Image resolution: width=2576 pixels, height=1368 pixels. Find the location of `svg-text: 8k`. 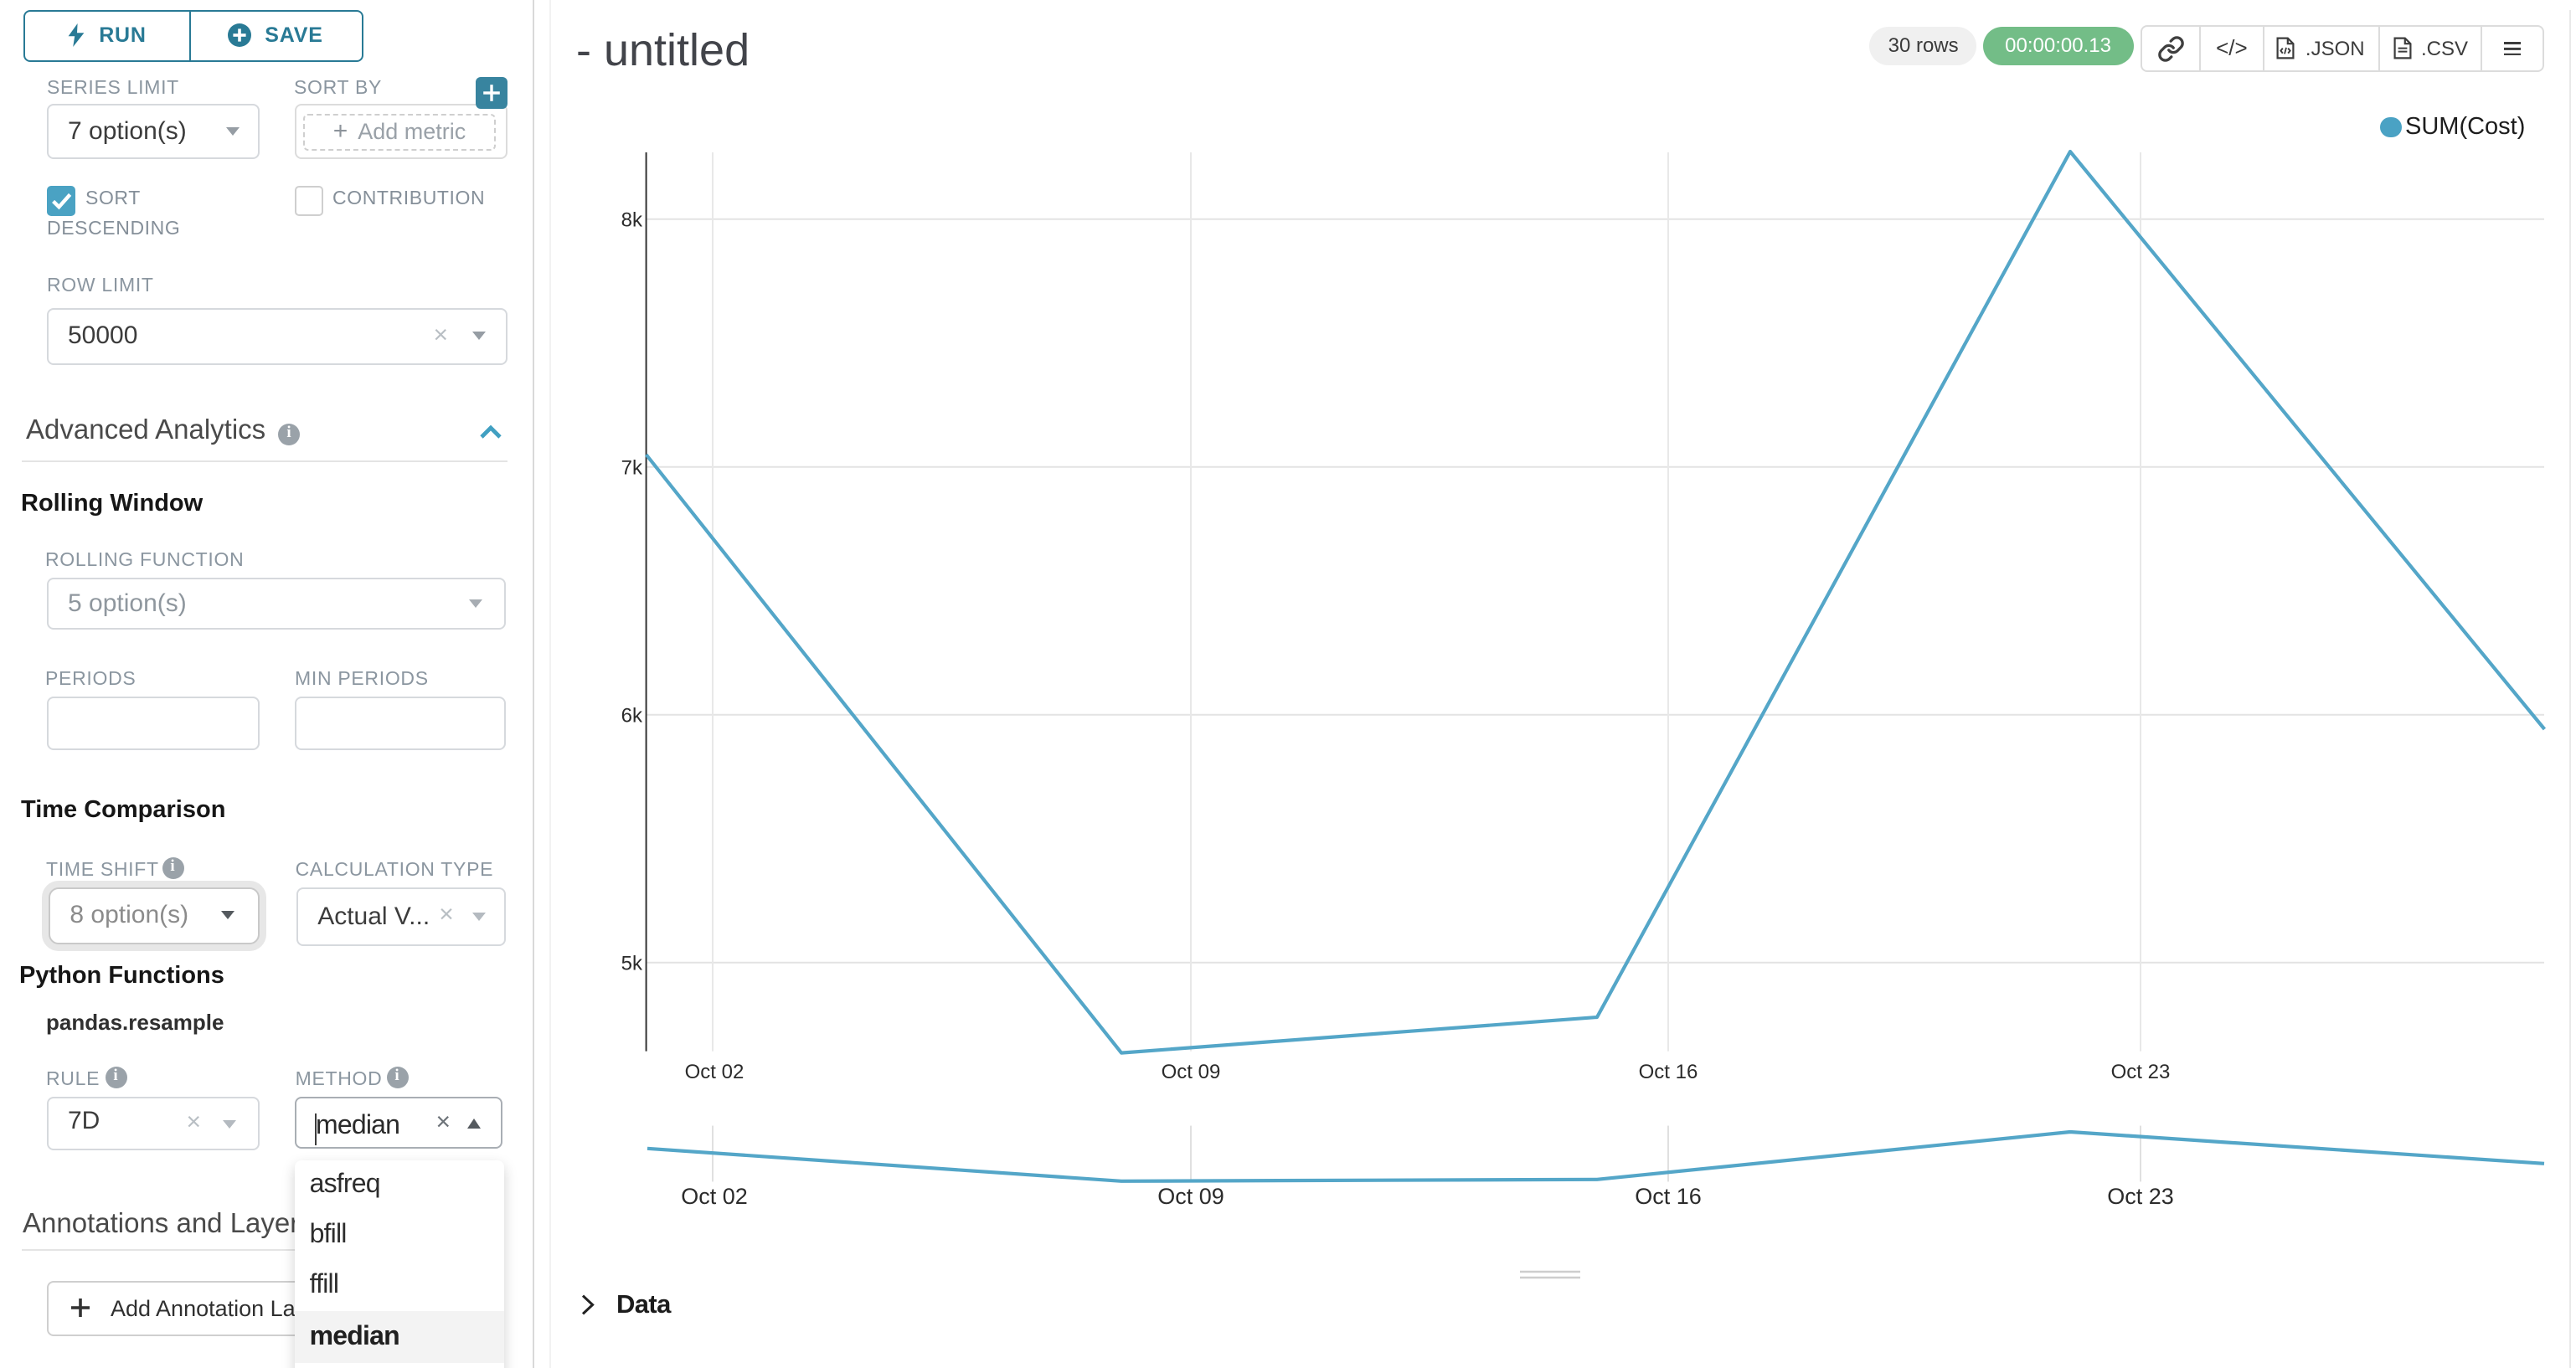

svg-text: 8k is located at coordinates (631, 219).